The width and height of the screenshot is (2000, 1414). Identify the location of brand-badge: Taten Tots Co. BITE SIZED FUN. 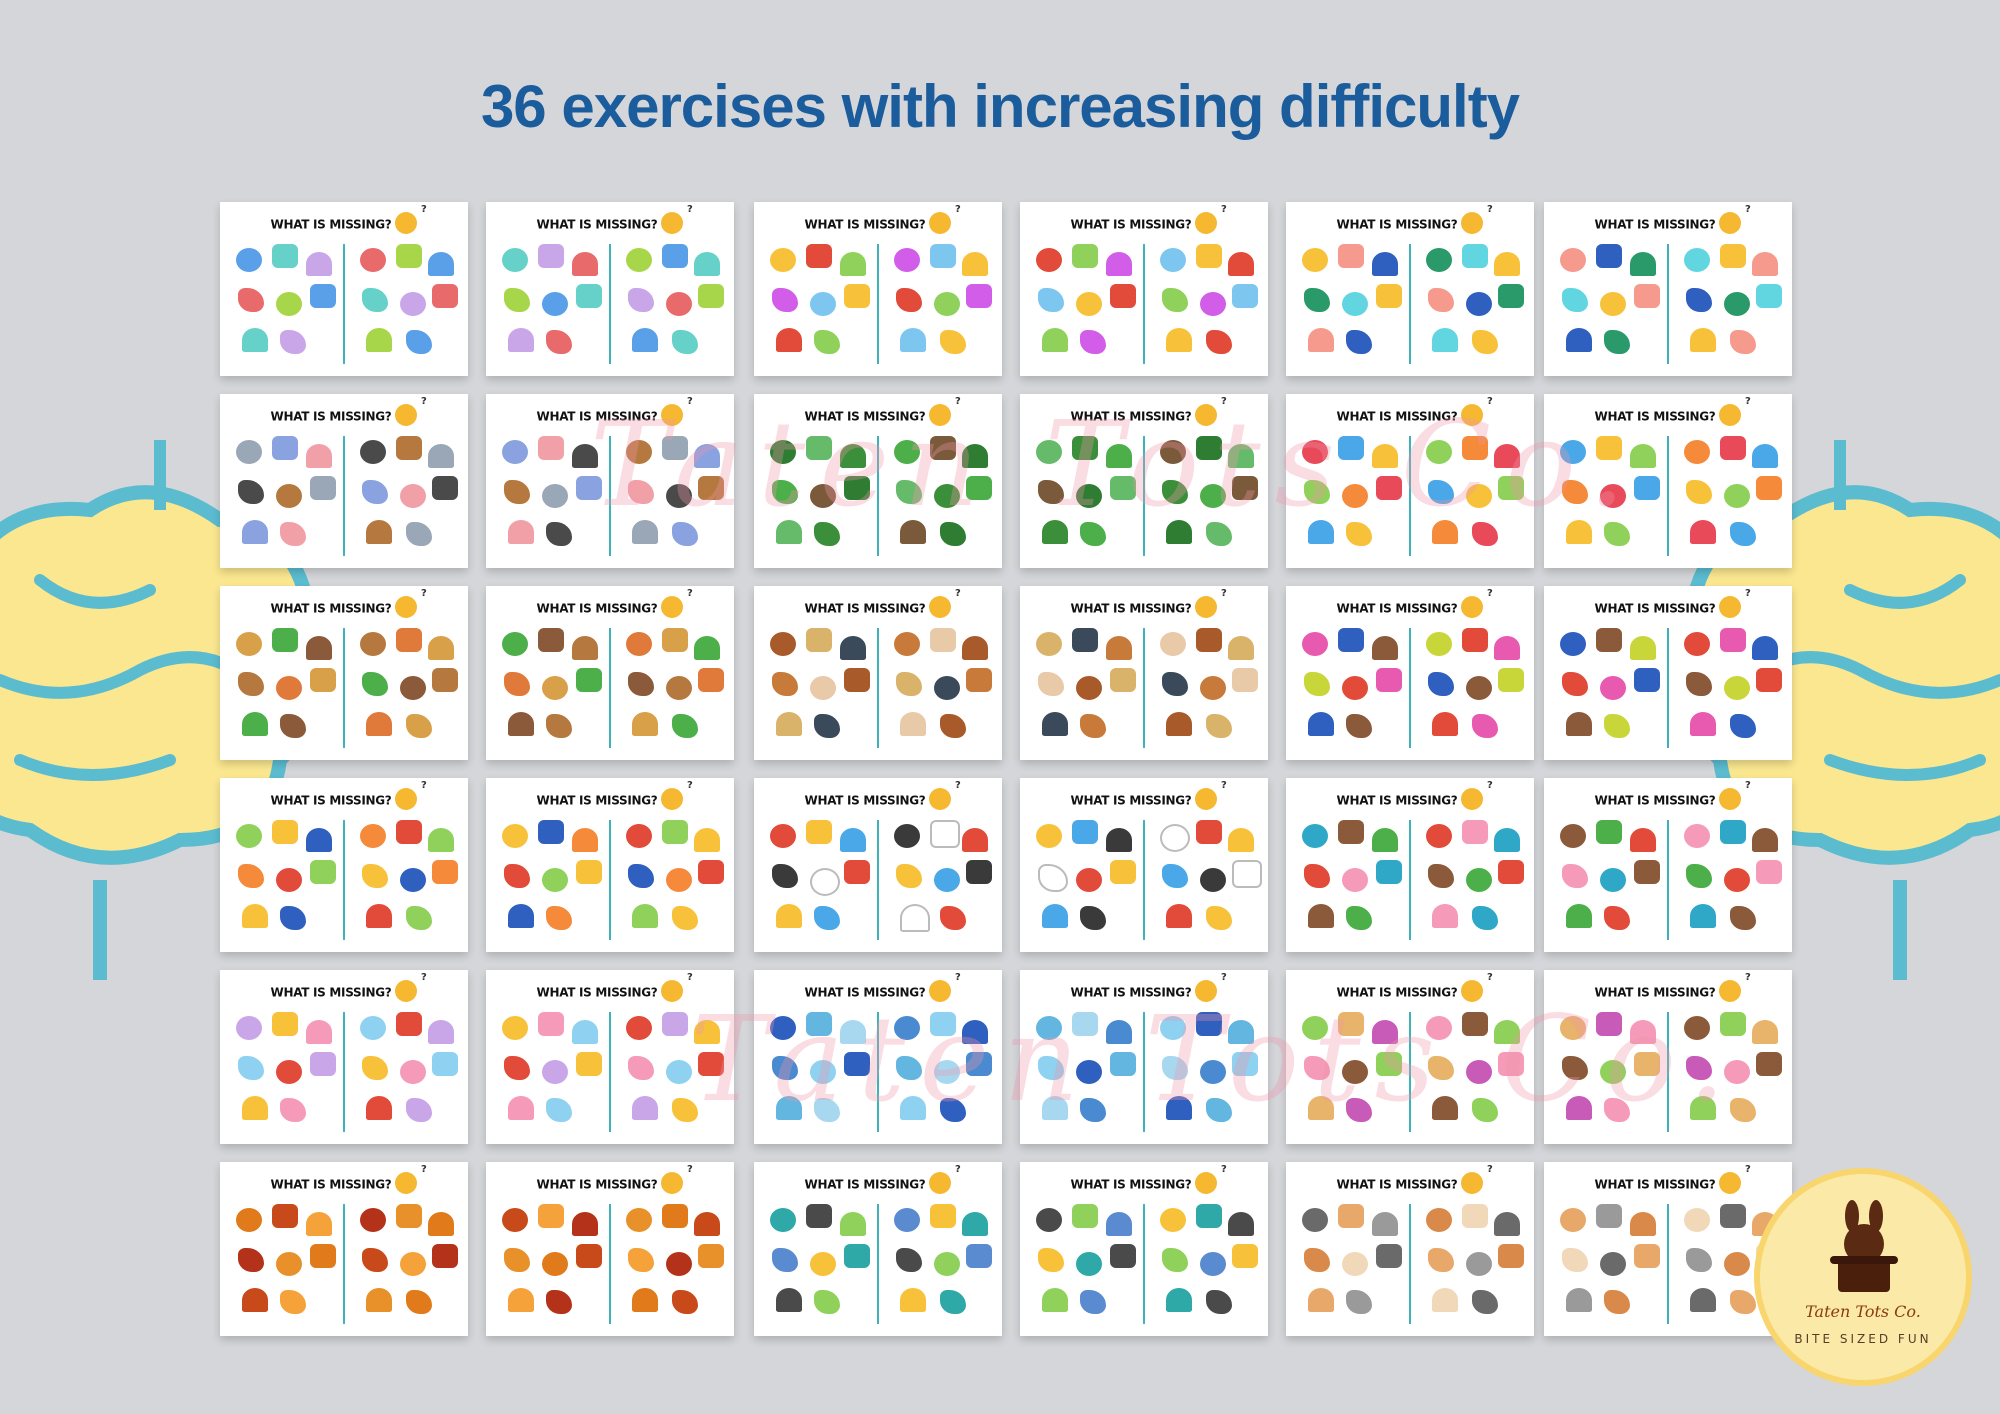
(1863, 1277).